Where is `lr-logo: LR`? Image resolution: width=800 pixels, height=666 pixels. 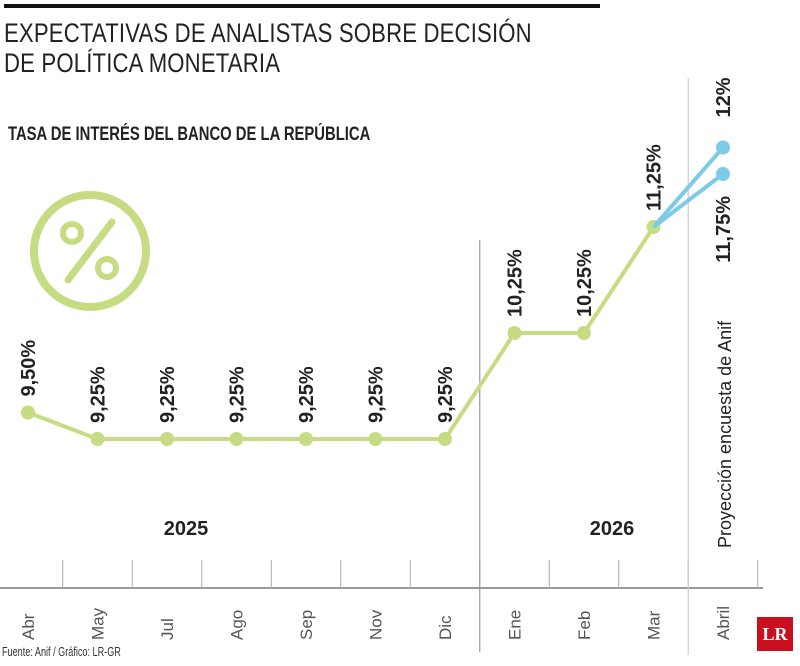
lr-logo: LR is located at coordinates (775, 634).